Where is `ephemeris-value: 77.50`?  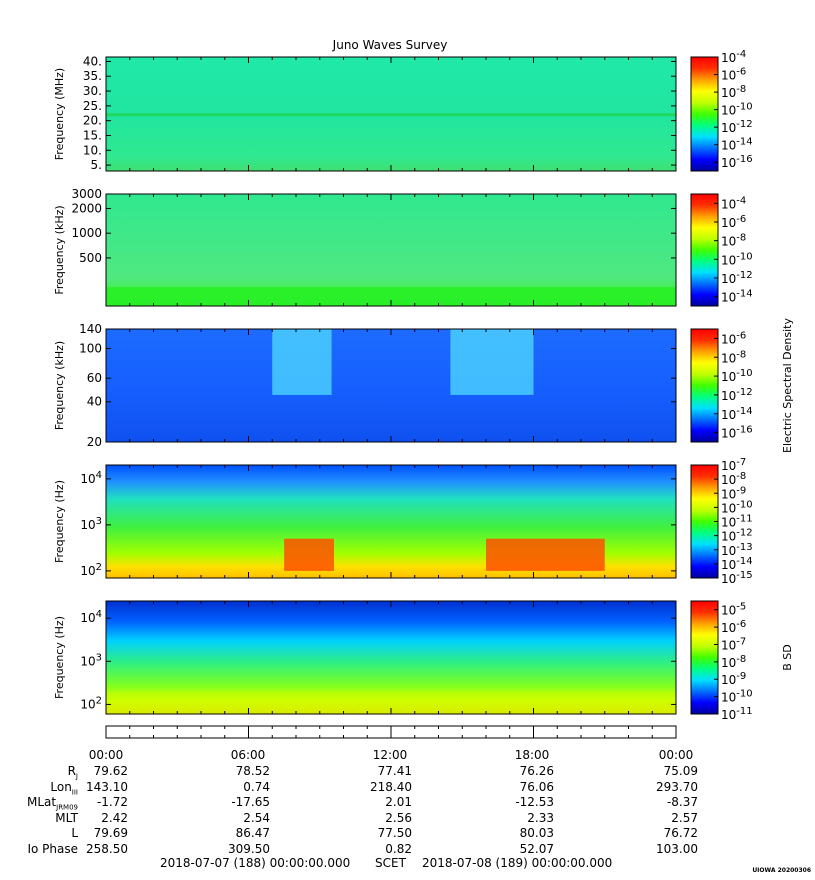 ephemeris-value: 77.50 is located at coordinates (394, 833).